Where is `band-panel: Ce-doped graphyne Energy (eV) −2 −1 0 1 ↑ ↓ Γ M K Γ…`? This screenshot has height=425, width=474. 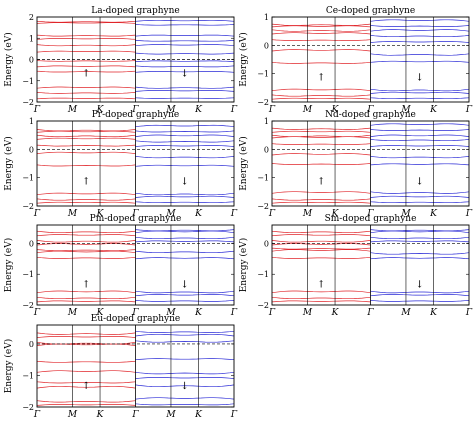 band-panel: Ce-doped graphyne Energy (eV) −2 −1 0 1 ↑ ↓ Γ M K Γ… is located at coordinates (355, 60).